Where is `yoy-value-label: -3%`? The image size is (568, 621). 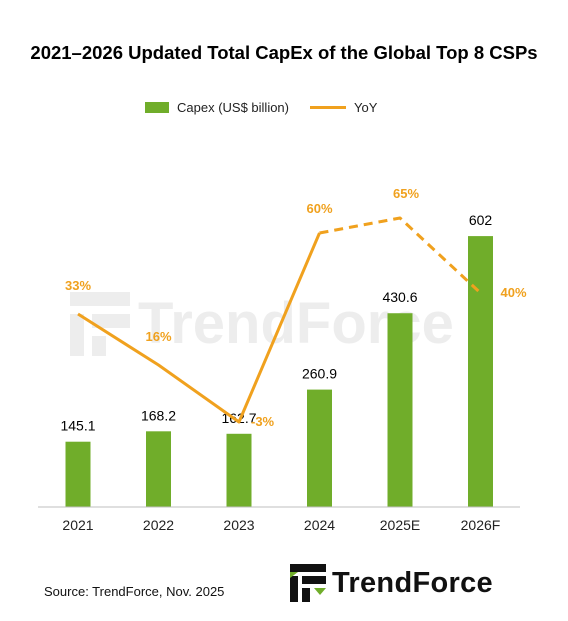
yoy-value-label: -3% is located at coordinates (263, 421).